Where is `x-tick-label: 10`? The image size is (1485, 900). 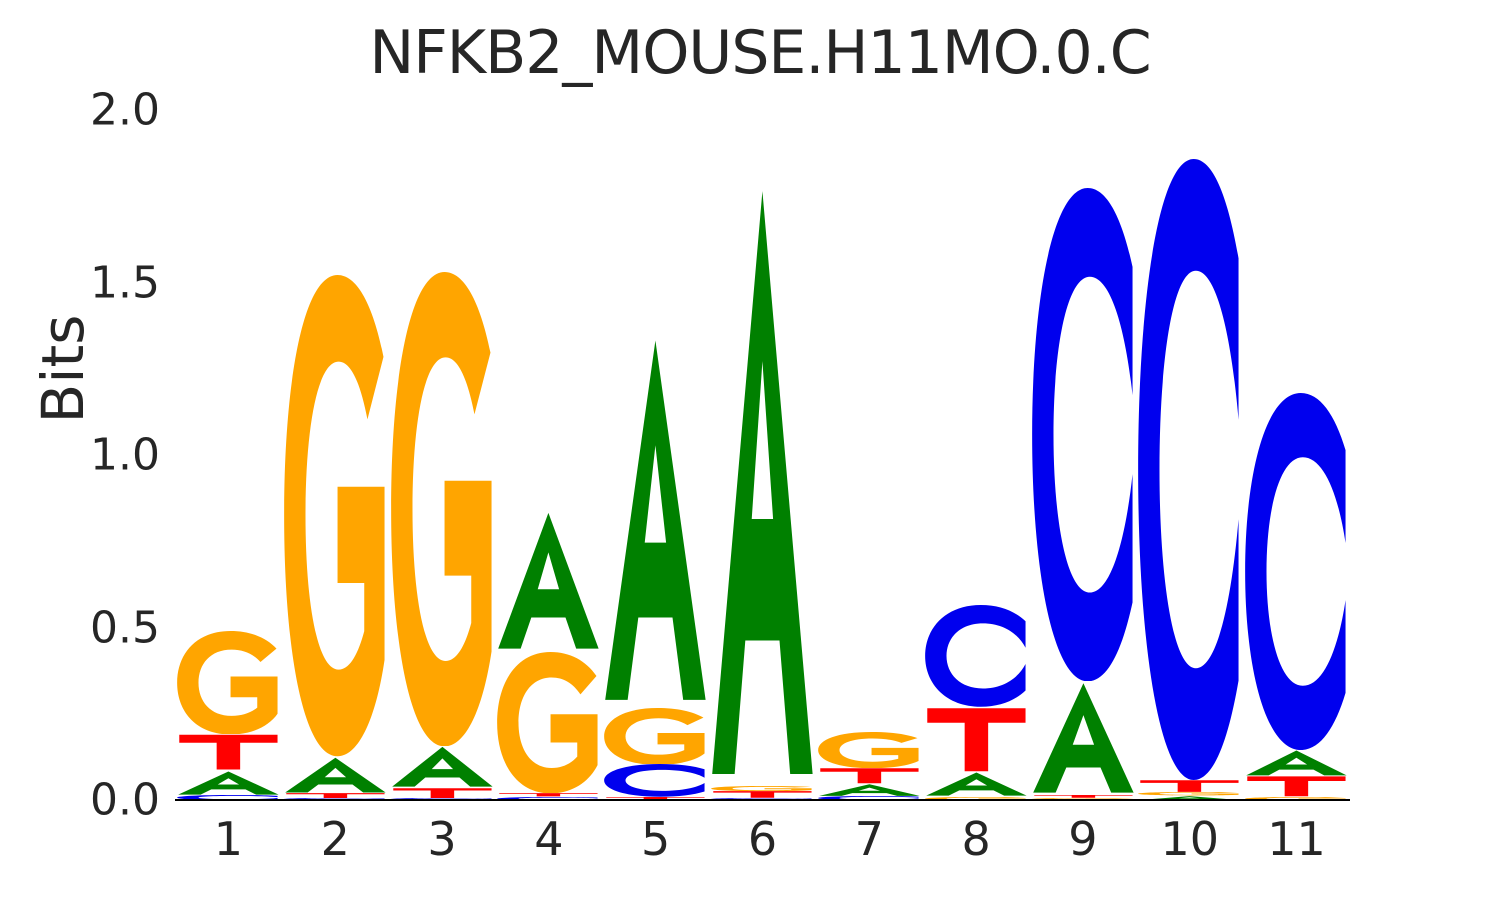 x-tick-label: 10 is located at coordinates (1189, 839).